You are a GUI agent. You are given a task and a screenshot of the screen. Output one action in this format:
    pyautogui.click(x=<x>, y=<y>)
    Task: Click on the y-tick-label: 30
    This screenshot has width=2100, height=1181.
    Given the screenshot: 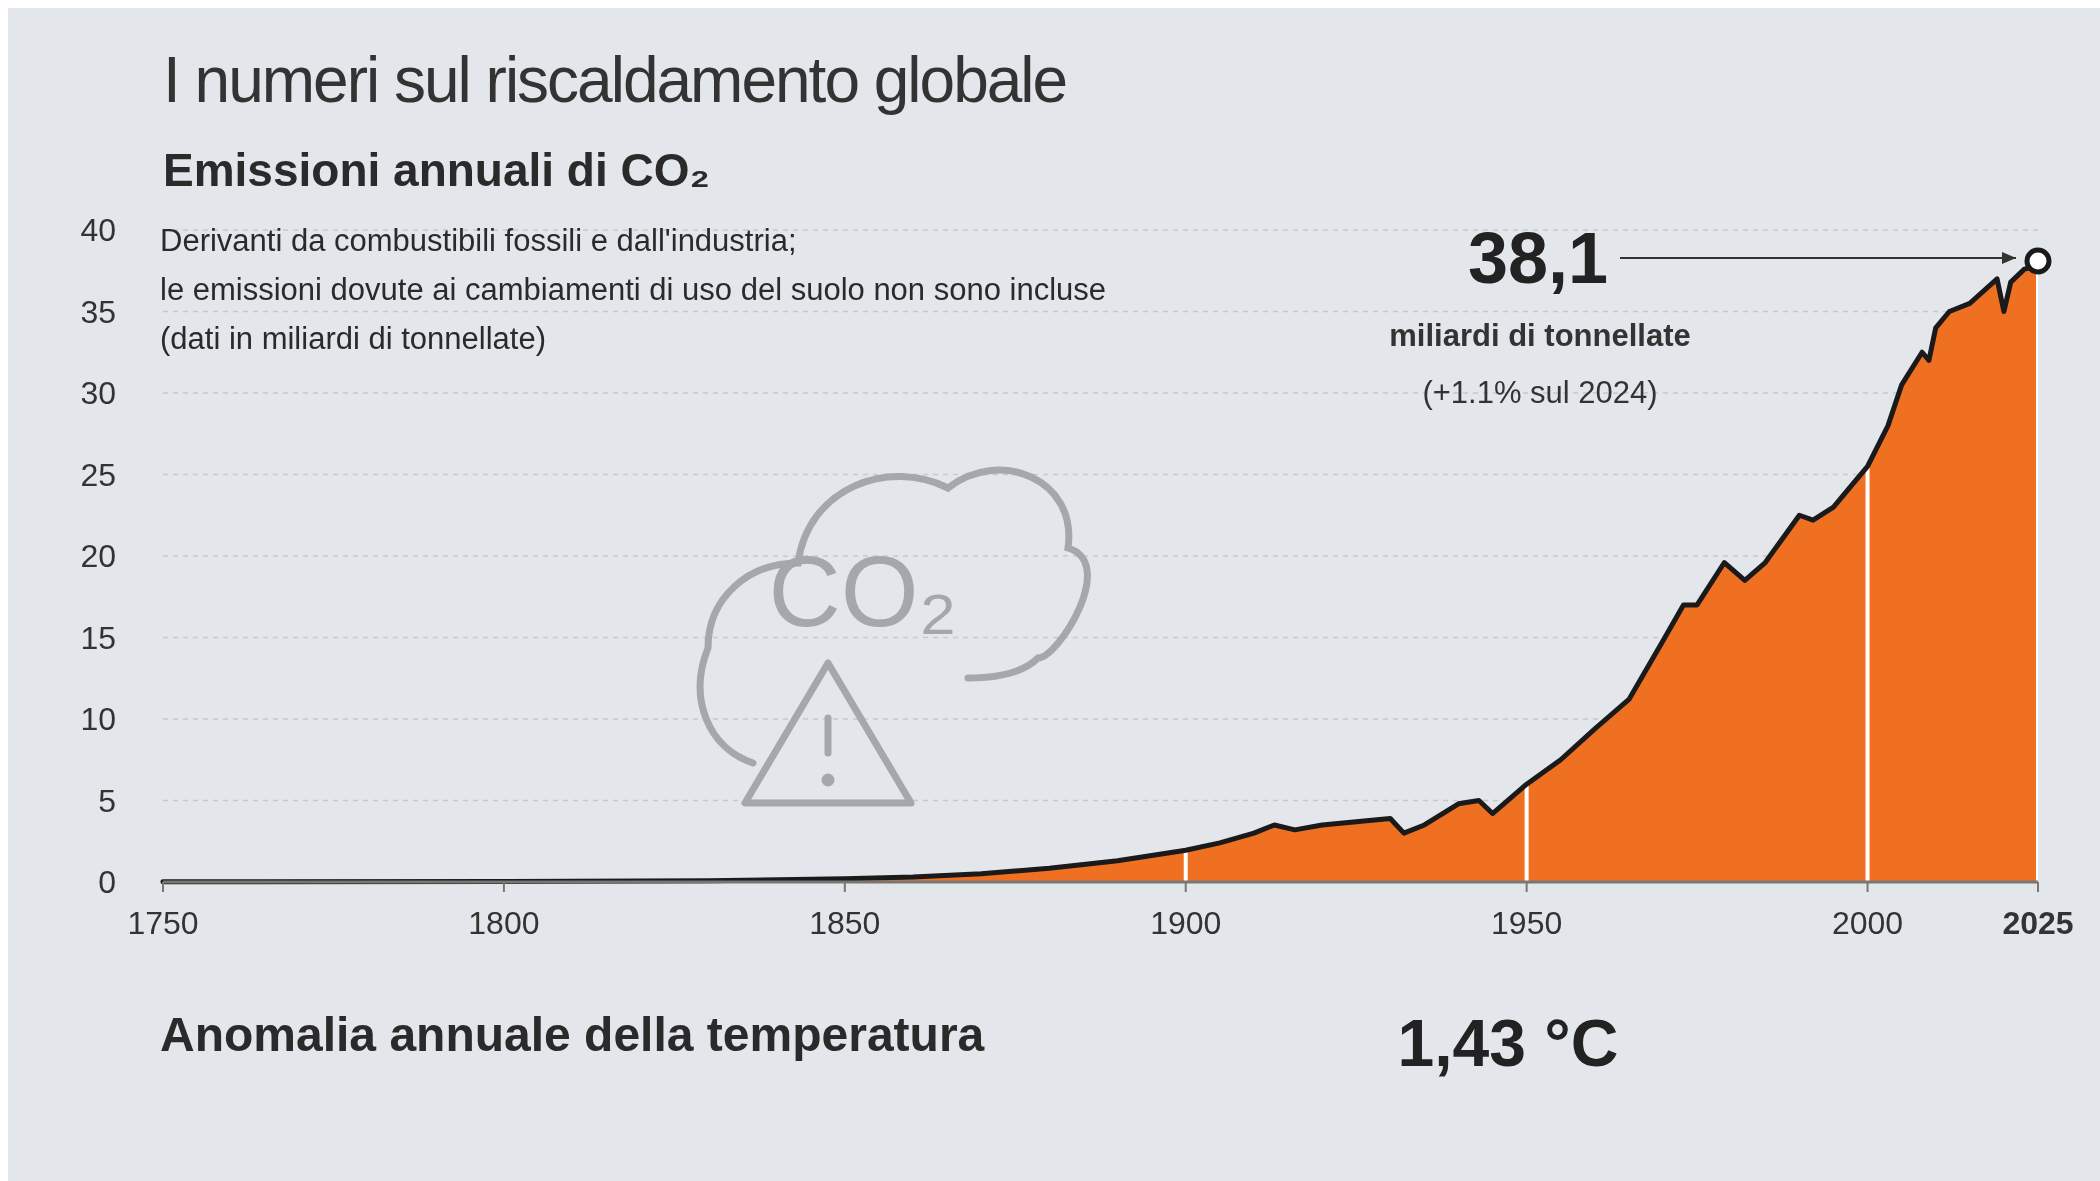 What is the action you would take?
    pyautogui.click(x=98, y=393)
    